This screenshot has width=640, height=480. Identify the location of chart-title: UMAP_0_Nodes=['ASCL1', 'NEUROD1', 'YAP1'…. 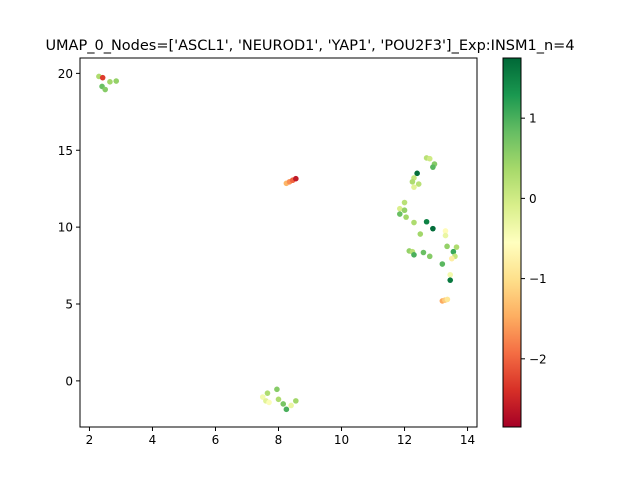
(309, 46).